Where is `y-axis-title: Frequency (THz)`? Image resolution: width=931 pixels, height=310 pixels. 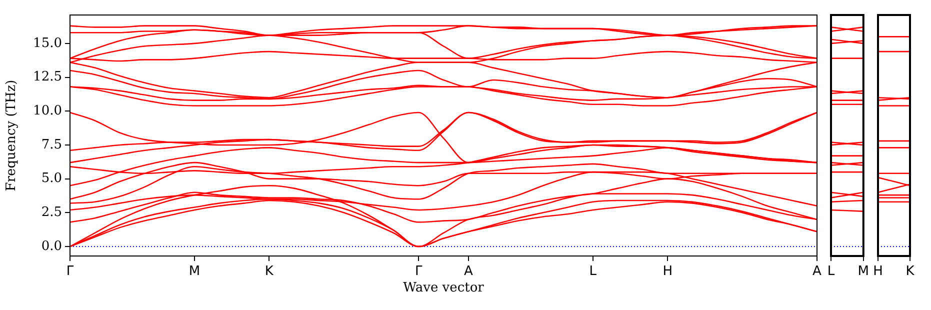
y-axis-title: Frequency (THz) is located at coordinates (12, 136).